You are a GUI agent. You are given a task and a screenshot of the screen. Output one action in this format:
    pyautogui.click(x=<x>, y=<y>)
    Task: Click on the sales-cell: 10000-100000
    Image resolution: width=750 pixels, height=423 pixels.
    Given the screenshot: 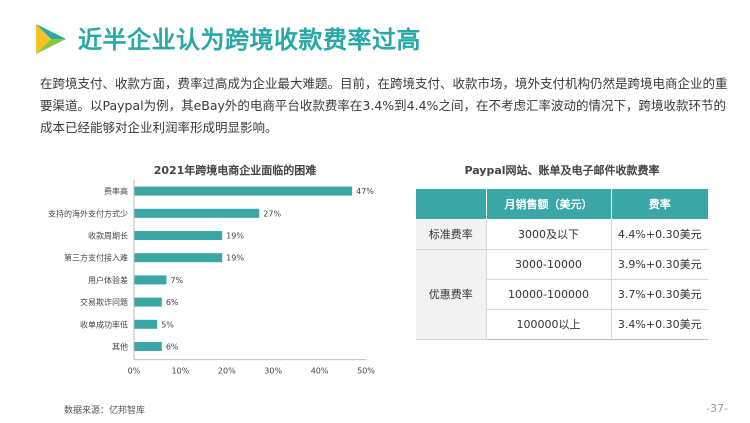 What is the action you would take?
    pyautogui.click(x=549, y=294)
    